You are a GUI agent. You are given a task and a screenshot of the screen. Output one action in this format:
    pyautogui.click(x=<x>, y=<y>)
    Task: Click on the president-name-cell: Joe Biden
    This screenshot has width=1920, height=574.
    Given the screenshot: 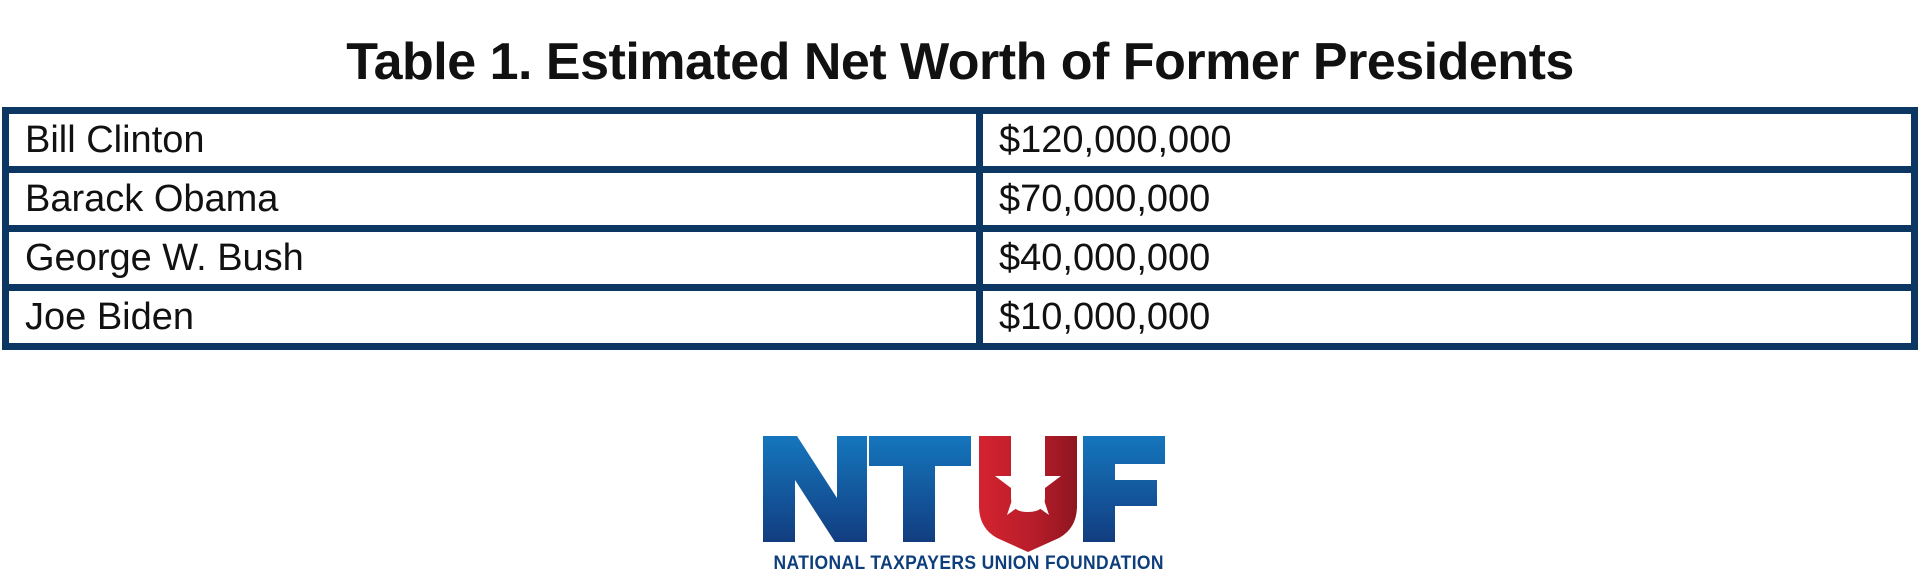 What is the action you would take?
    pyautogui.click(x=492, y=317)
    